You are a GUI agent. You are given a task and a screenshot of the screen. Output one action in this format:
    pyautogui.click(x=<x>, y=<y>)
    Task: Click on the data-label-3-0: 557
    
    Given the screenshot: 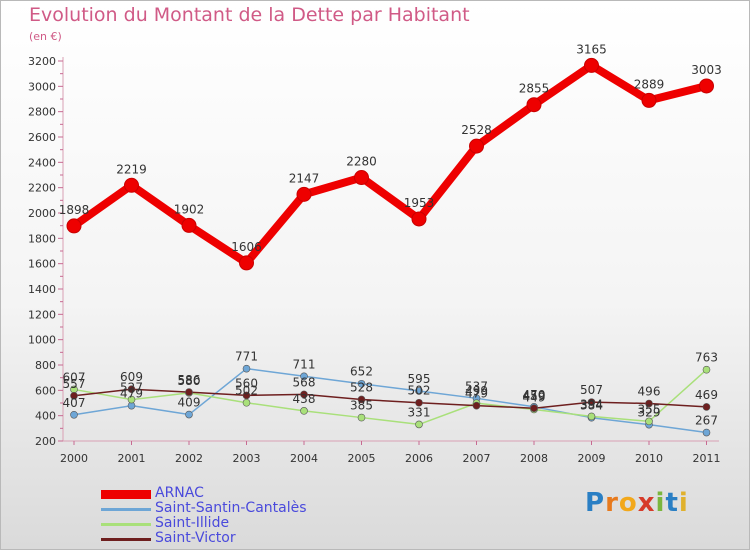 What is the action you would take?
    pyautogui.click(x=74, y=384)
    